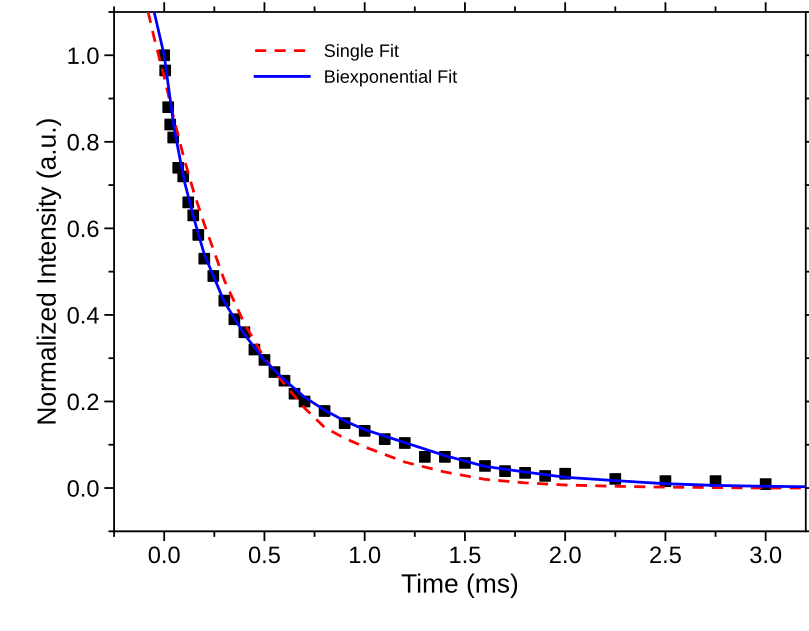 Image resolution: width=809 pixels, height=631 pixels. Describe the element at coordinates (361, 52) in the screenshot. I see `legend-label: Single Fit` at that location.